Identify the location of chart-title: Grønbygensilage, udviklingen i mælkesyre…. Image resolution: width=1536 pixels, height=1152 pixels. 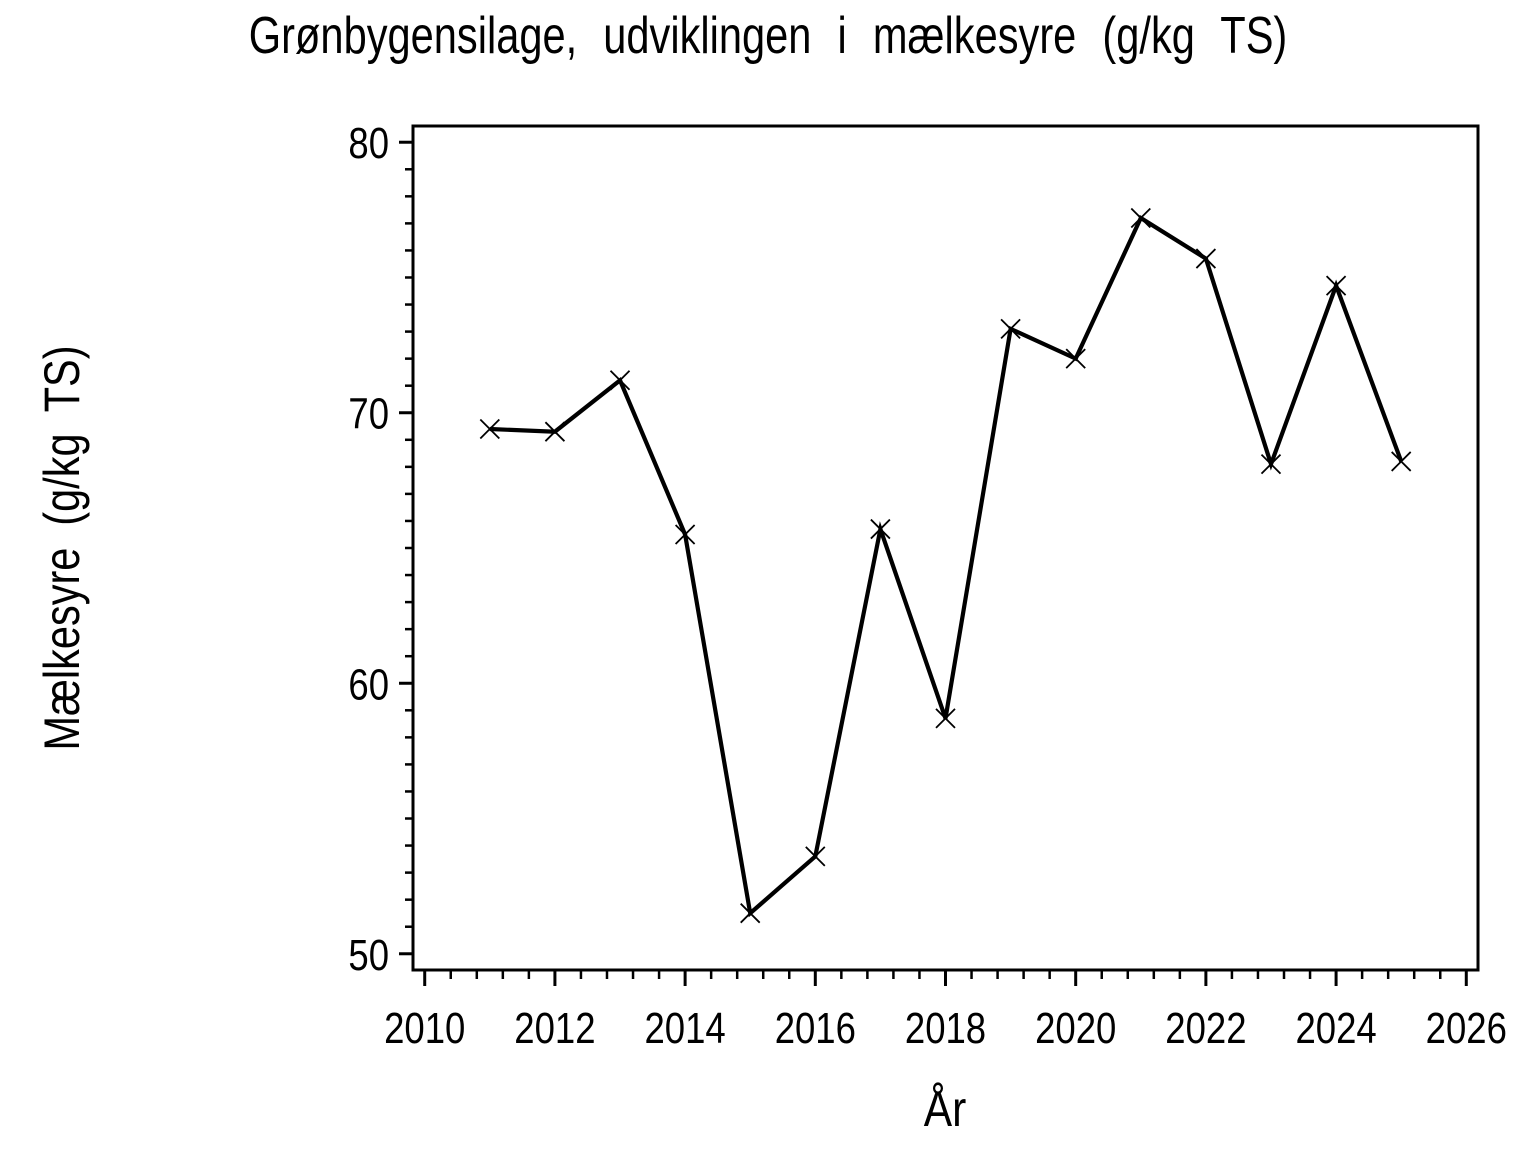
(768, 36).